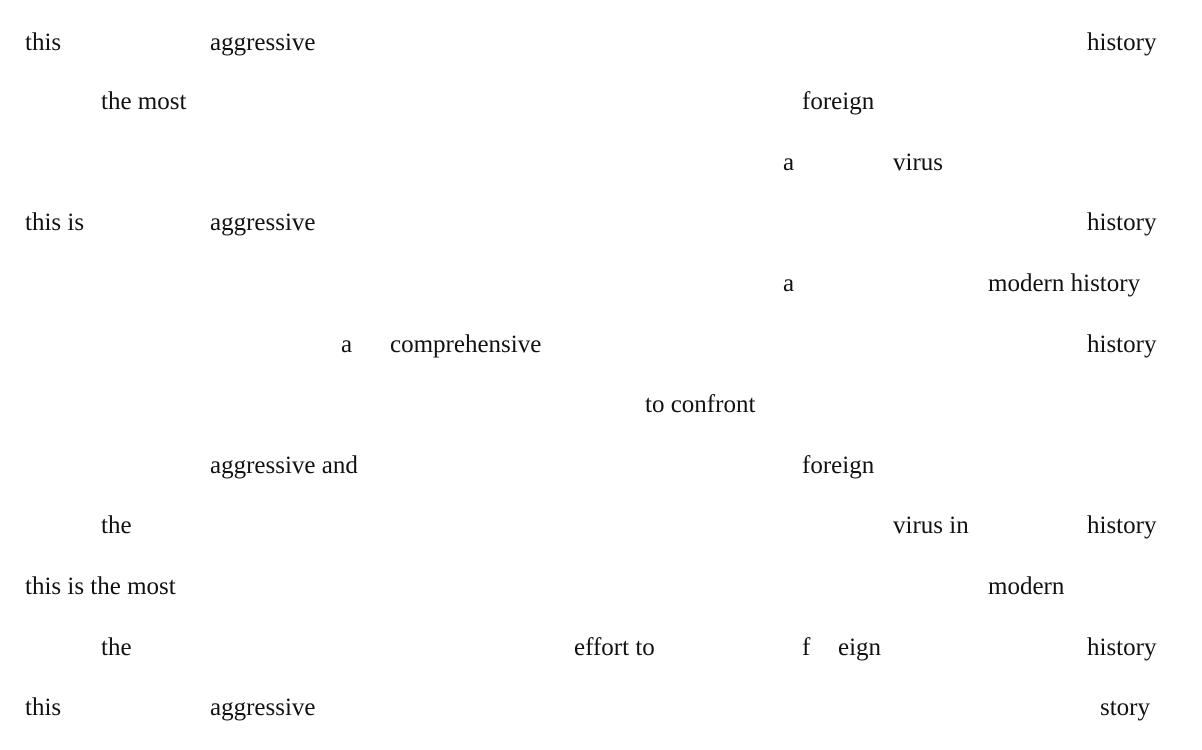 The width and height of the screenshot is (1202, 750). What do you see at coordinates (1026, 586) in the screenshot?
I see `word: modern` at bounding box center [1026, 586].